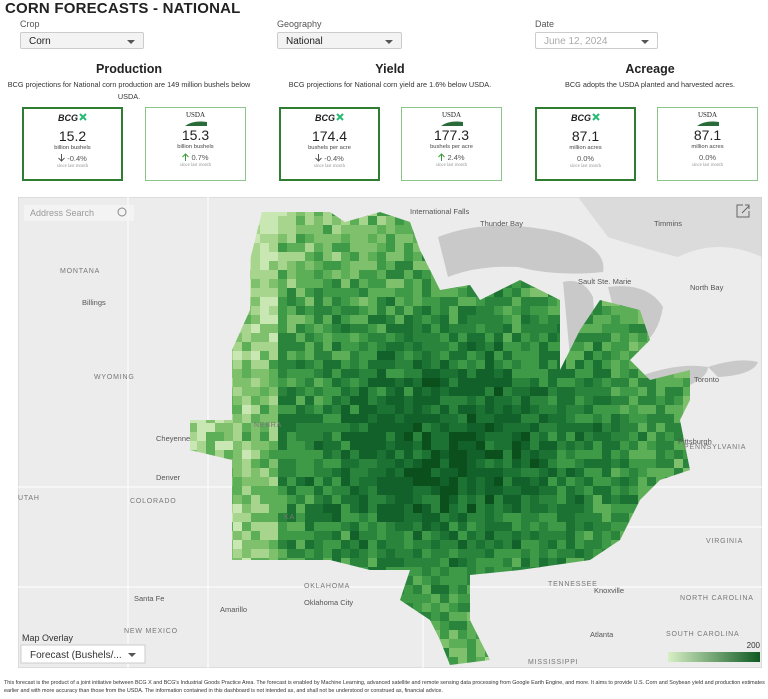  I want to click on search-placeholder: Address Search, so click(62, 213).